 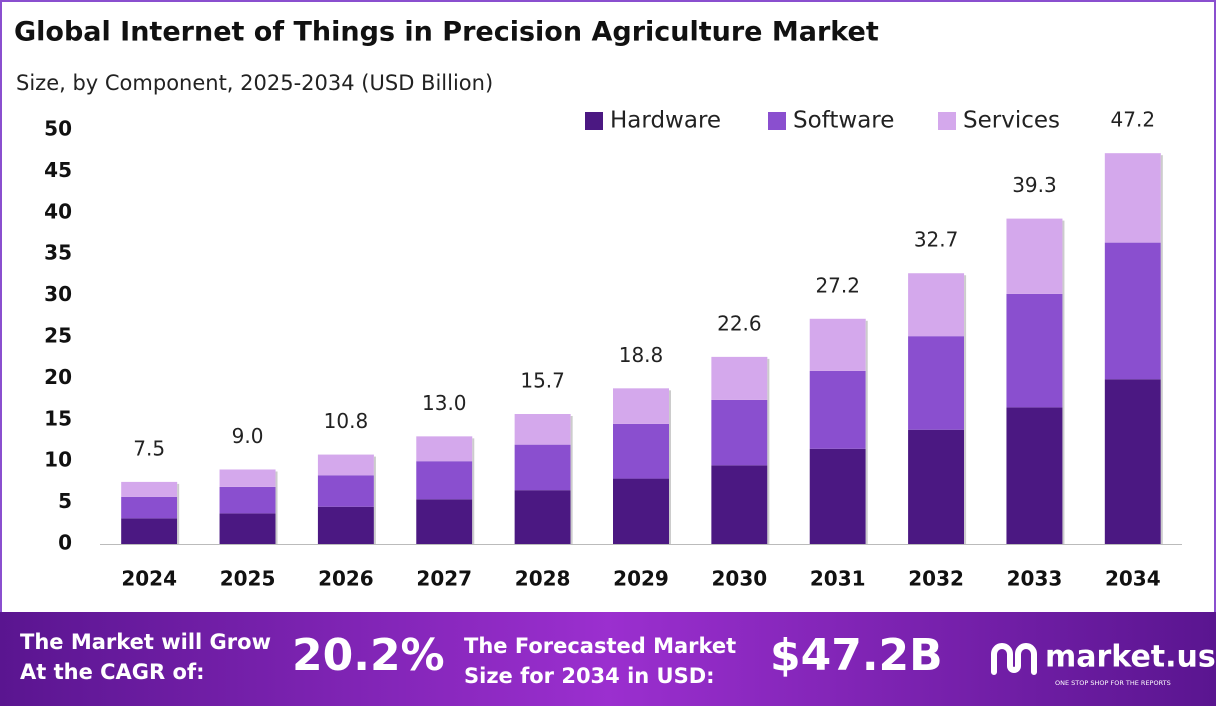 I want to click on total-label: 9.0, so click(x=248, y=436).